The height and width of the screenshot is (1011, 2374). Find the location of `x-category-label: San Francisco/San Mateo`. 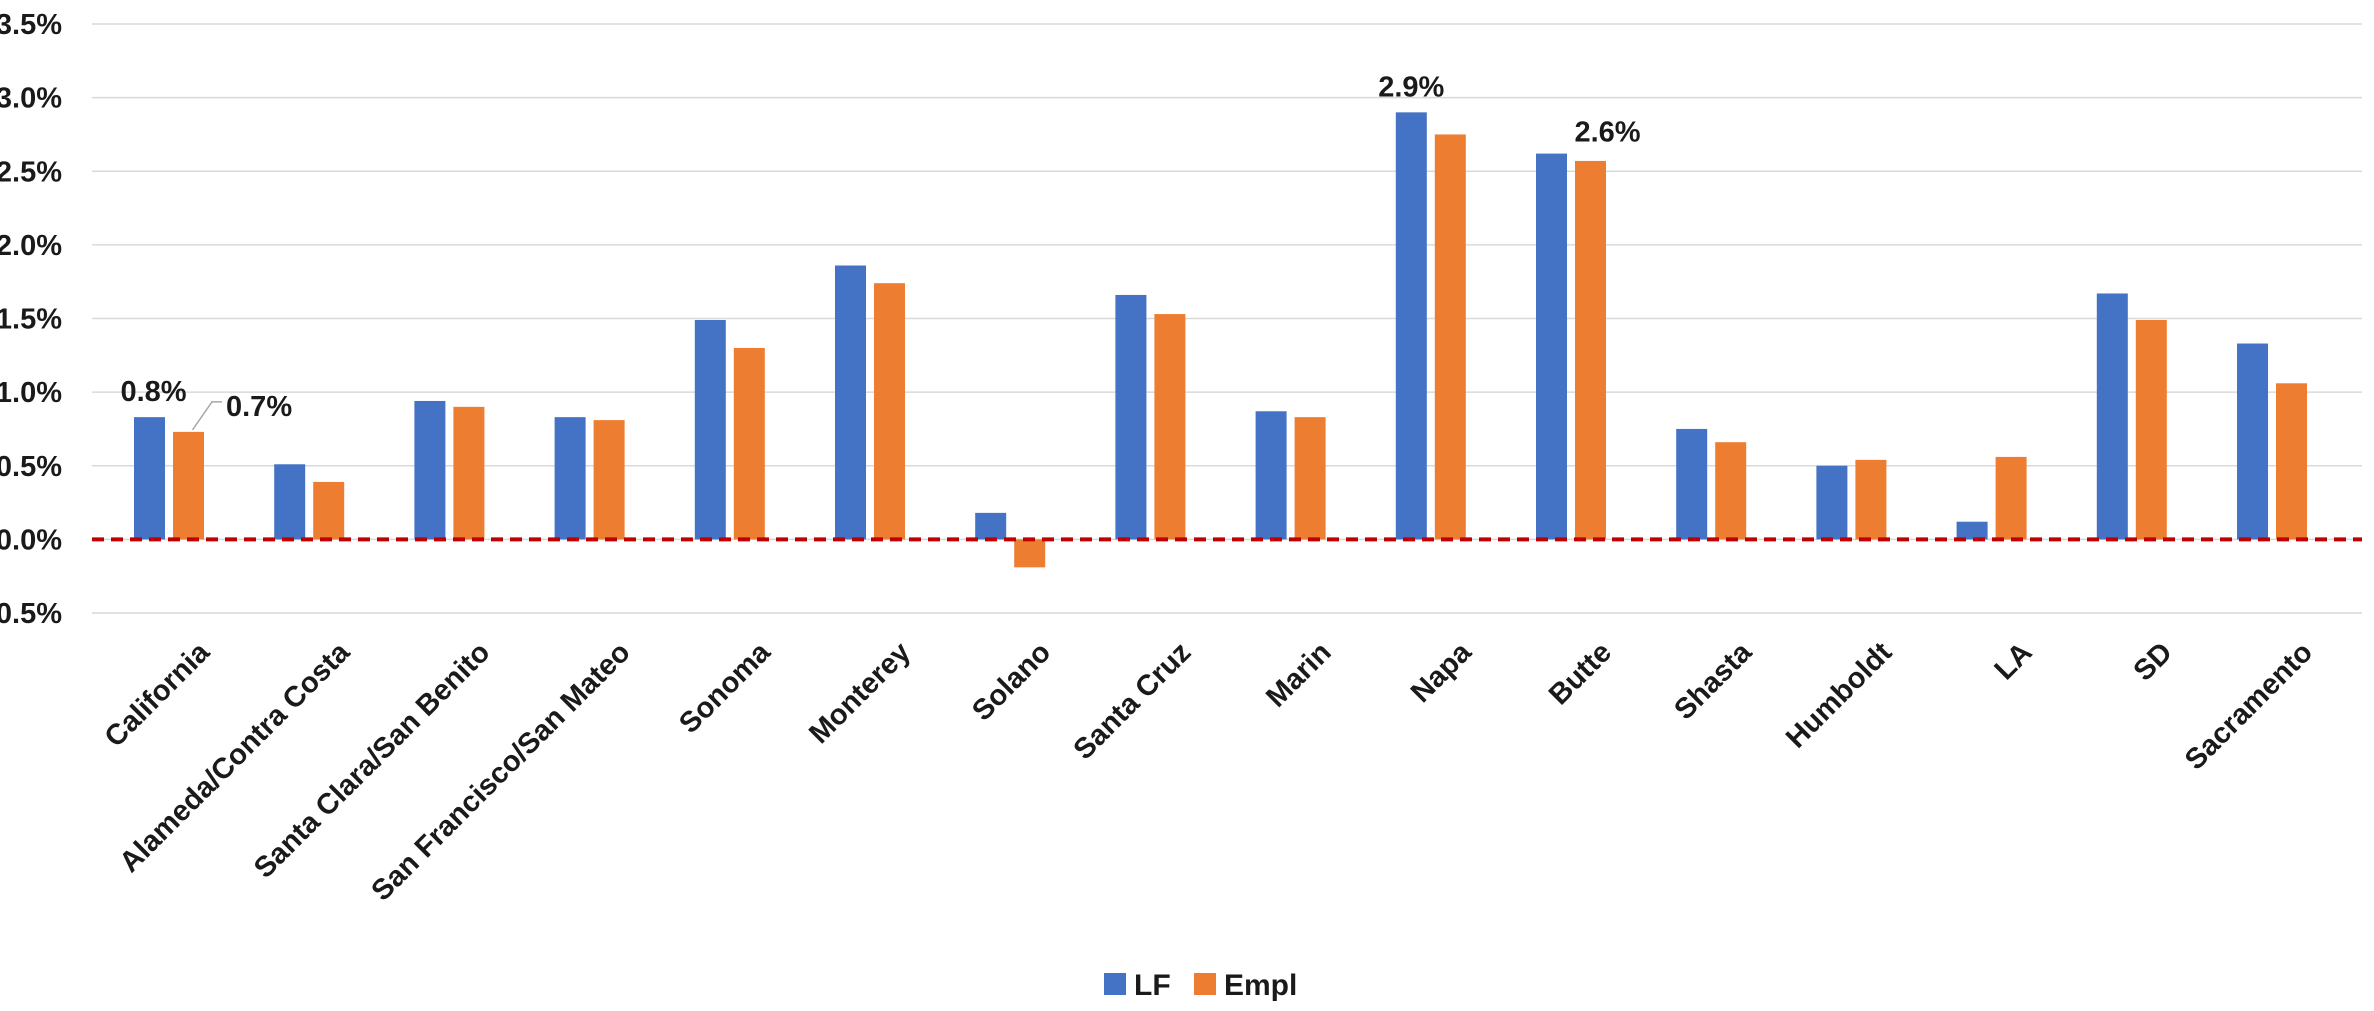

x-category-label: San Francisco/San Mateo is located at coordinates (500, 771).